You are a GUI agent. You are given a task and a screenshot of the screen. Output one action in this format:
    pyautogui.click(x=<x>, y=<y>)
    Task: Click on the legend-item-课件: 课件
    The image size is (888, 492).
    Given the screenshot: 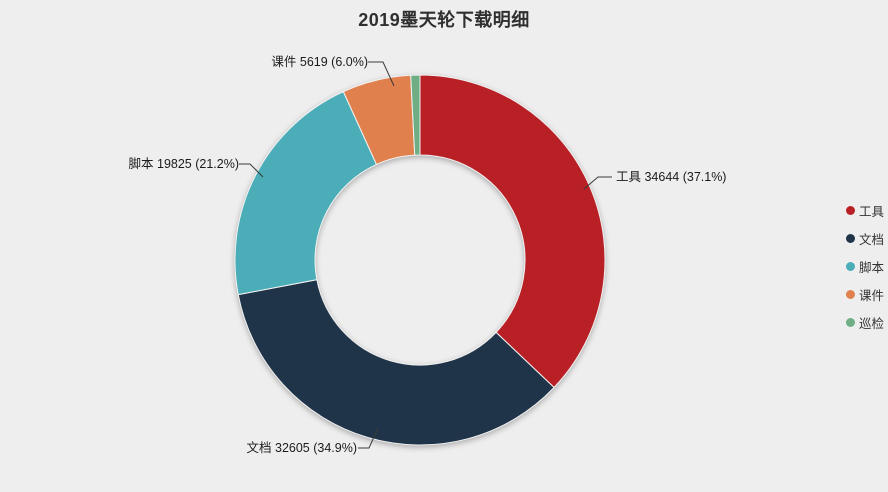 What is the action you would take?
    pyautogui.click(x=864, y=294)
    